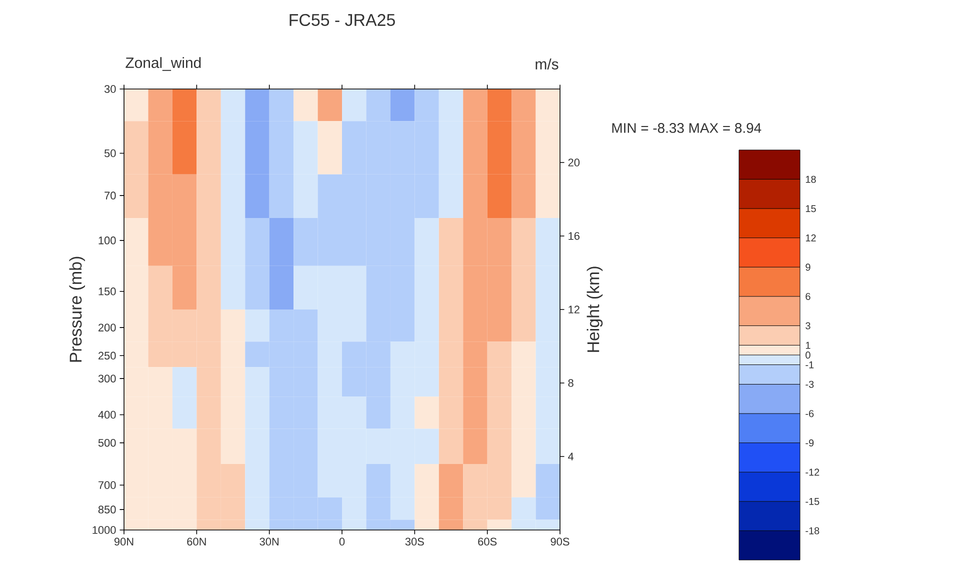 The width and height of the screenshot is (977, 576). Describe the element at coordinates (107, 414) in the screenshot. I see `y-tick-label: 400` at that location.